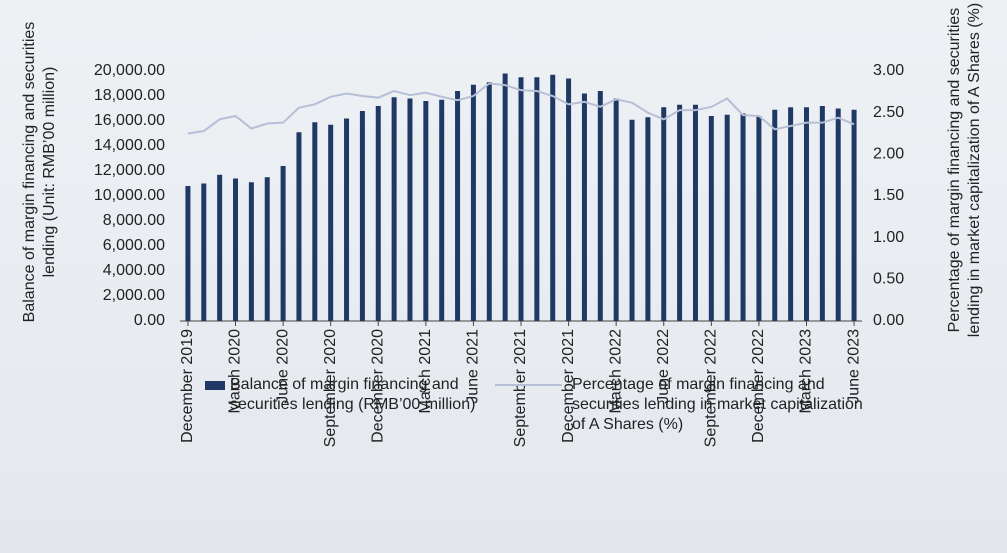 This screenshot has width=1007, height=553. I want to click on x-tick-label: June 2023, so click(853, 366).